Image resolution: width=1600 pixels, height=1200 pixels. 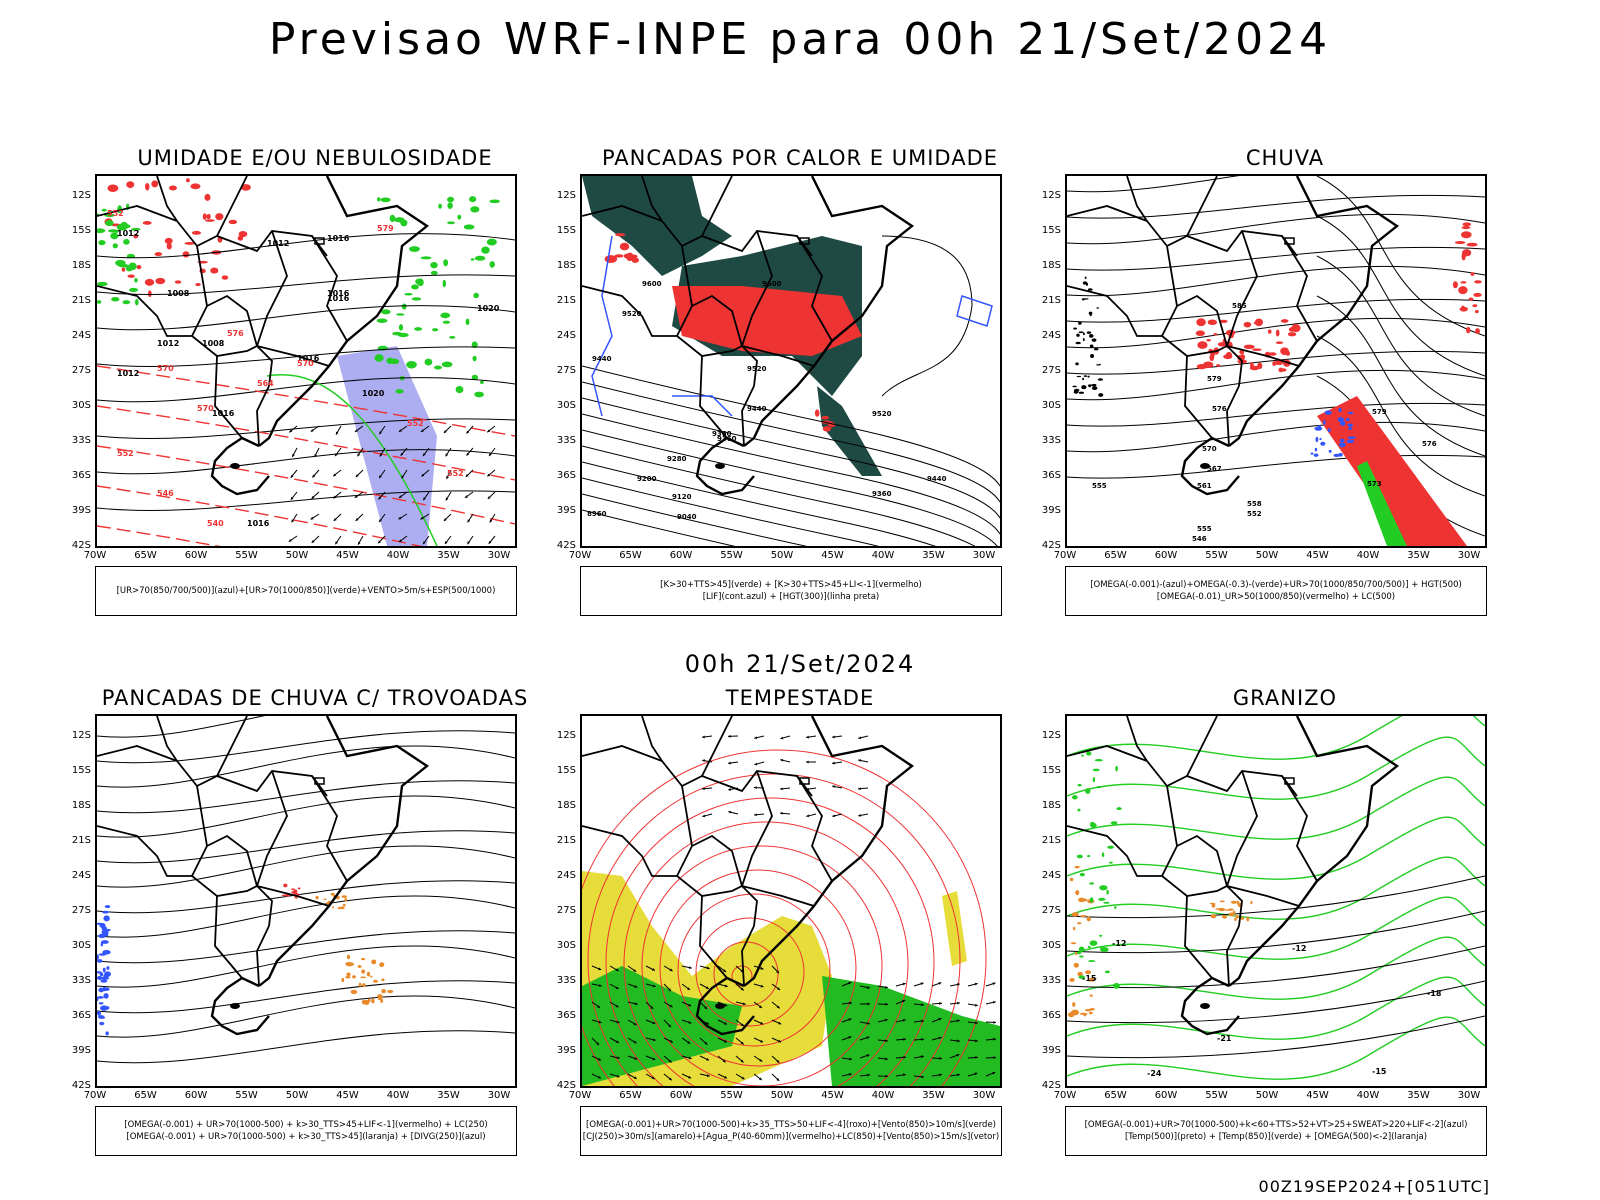 I want to click on panel-title: UMIDADE E/OU NEBULOSIDADE, so click(x=315, y=158).